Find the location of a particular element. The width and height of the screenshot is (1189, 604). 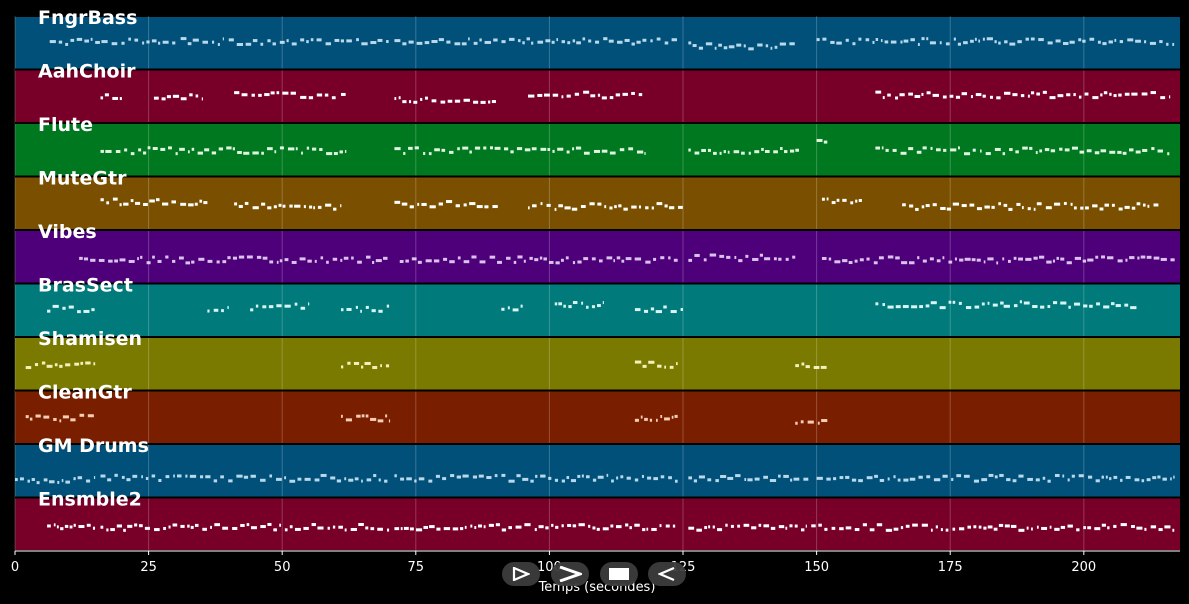

stop-button is located at coordinates (619, 574).